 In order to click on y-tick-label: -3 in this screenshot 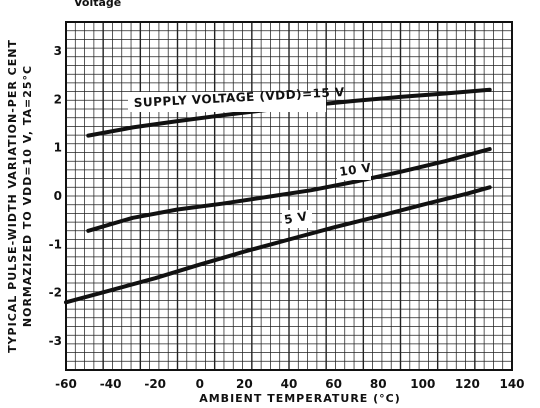, I will do `click(55, 341)`.